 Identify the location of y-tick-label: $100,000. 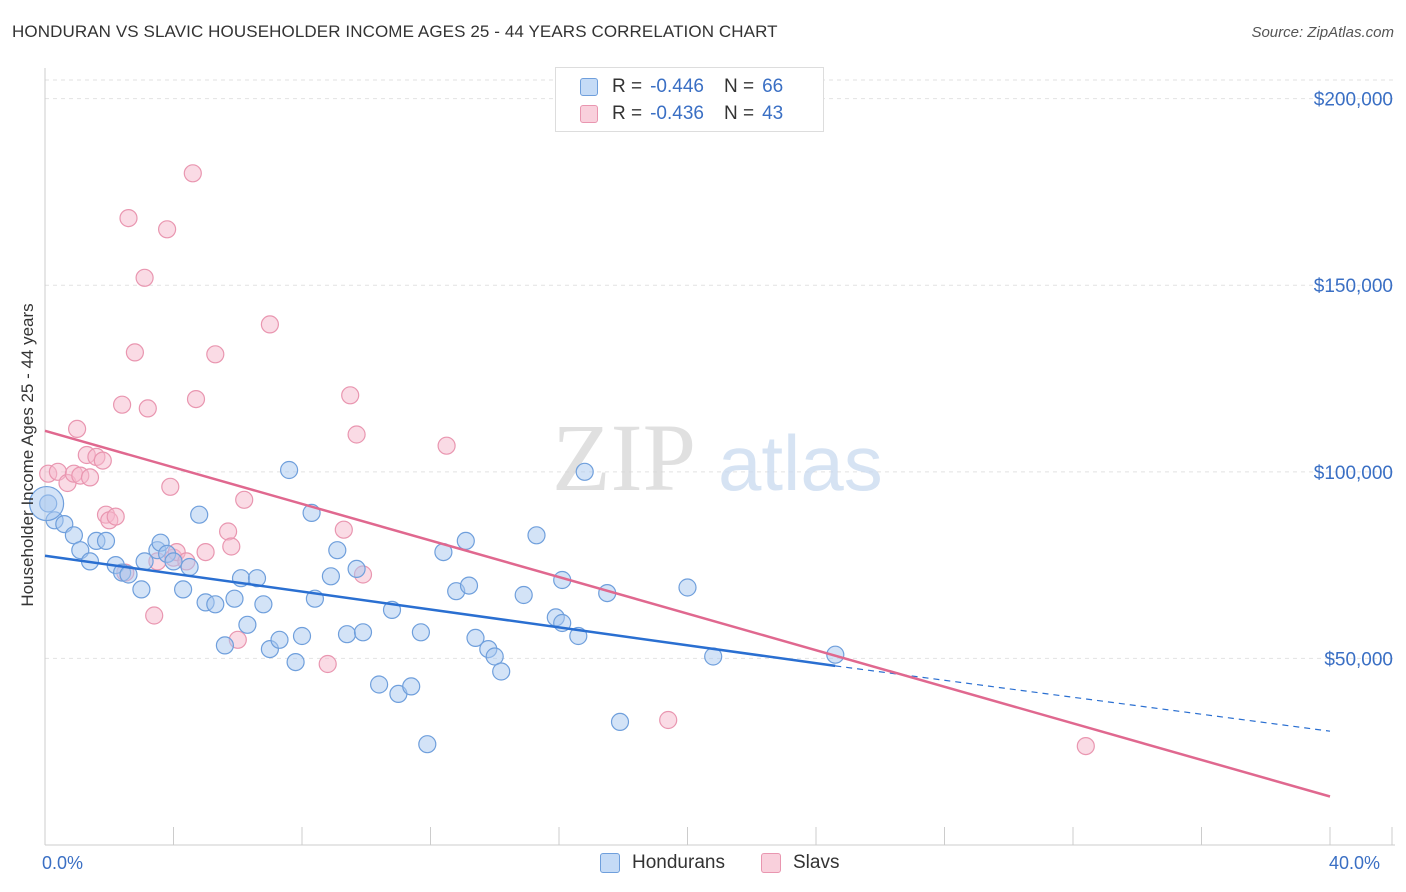
(1353, 473).